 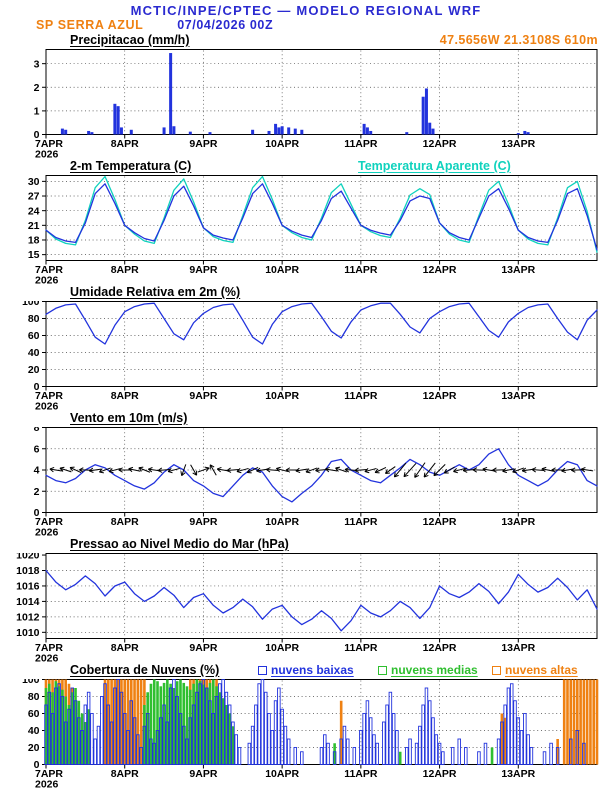 I want to click on station-line: SP SERRA AZUL 07/04/2026 00Z, so click(x=324, y=25).